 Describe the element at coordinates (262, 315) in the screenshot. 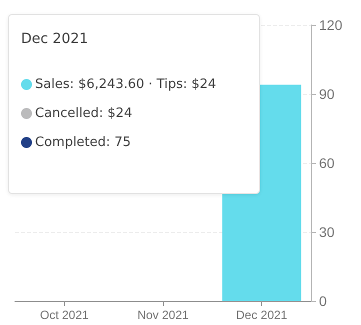

I see `x-tick-label: Dec 2021` at that location.